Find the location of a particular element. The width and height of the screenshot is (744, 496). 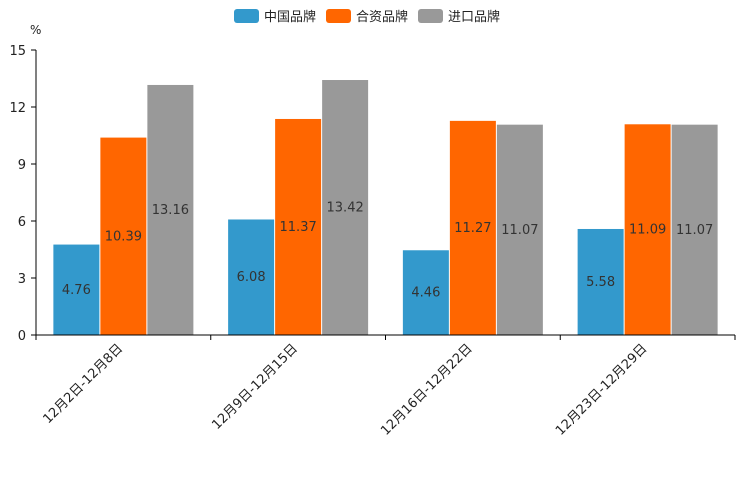

y-tick-label: 12 is located at coordinates (17, 108).